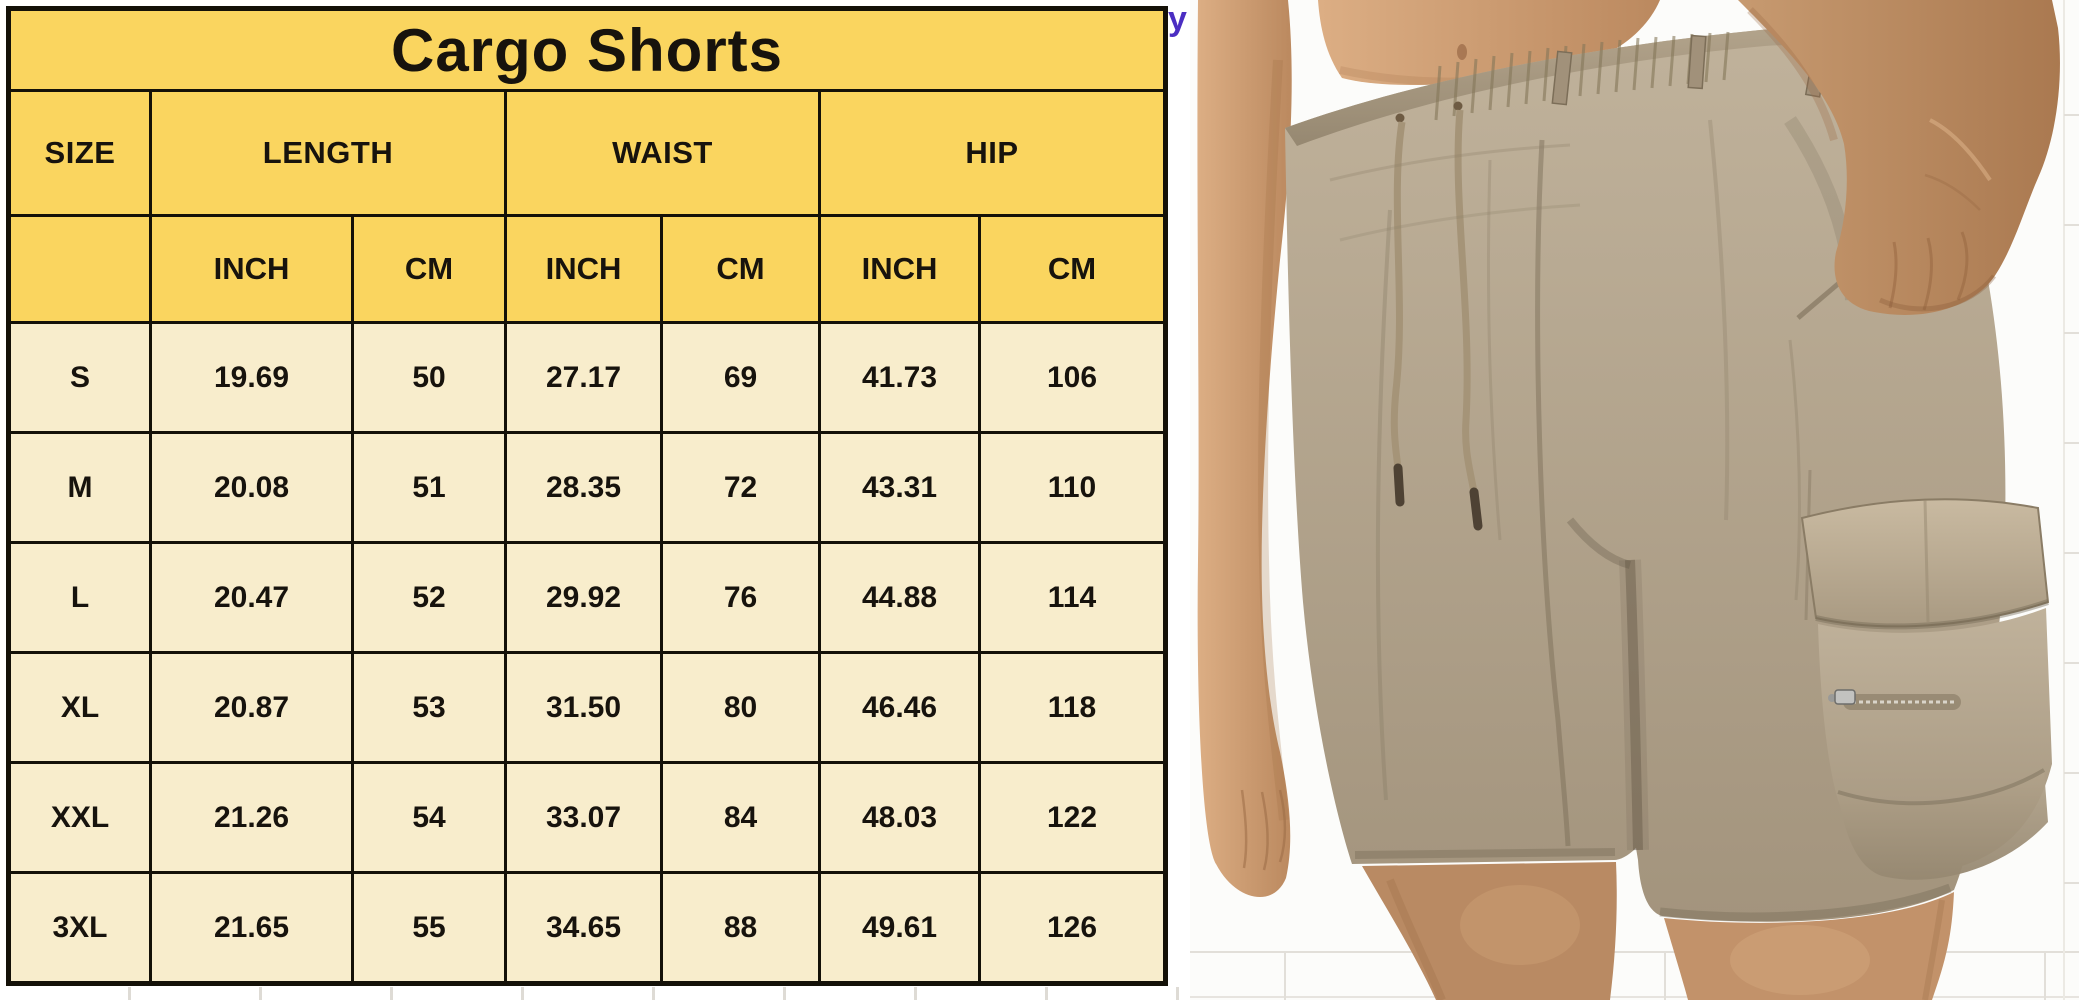 This screenshot has height=1000, width=2079. I want to click on column-group-waist: WAIST, so click(662, 153).